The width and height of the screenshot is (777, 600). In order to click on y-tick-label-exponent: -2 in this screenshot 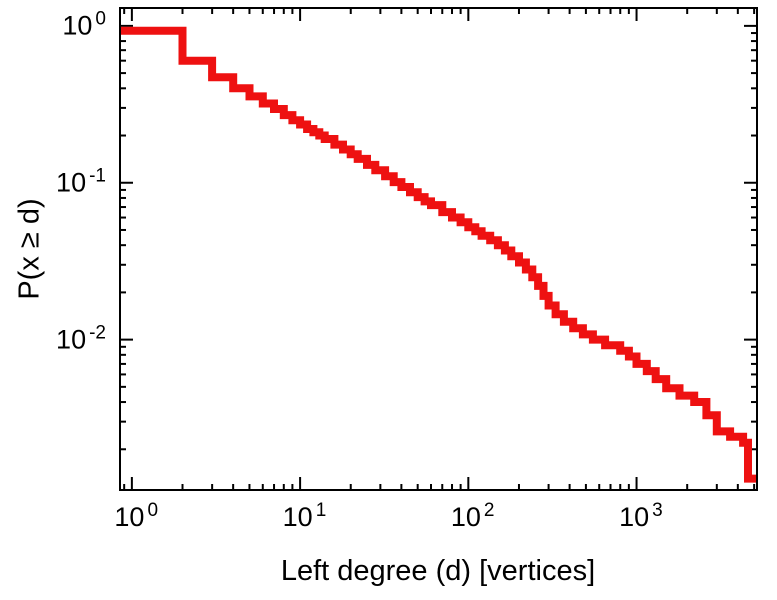, I will do `click(97, 333)`.